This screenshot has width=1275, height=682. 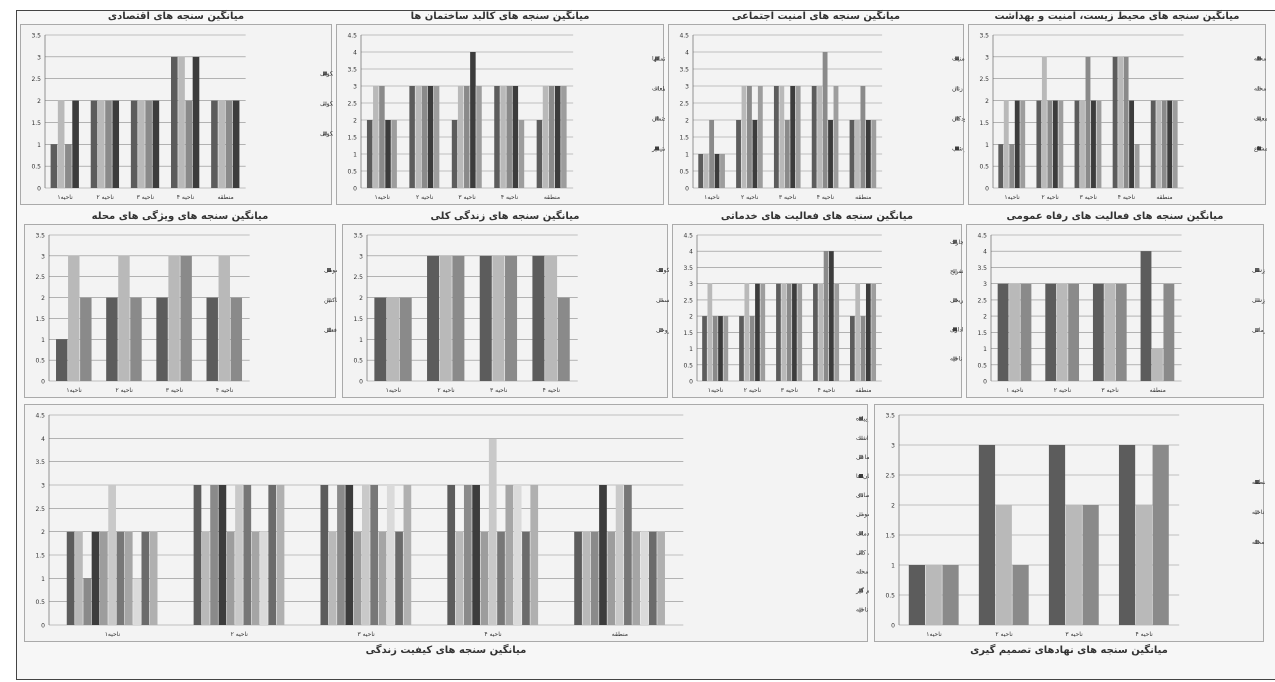 What do you see at coordinates (1258, 542) in the screenshot?
I see `legend-label: شورایاری محله` at bounding box center [1258, 542].